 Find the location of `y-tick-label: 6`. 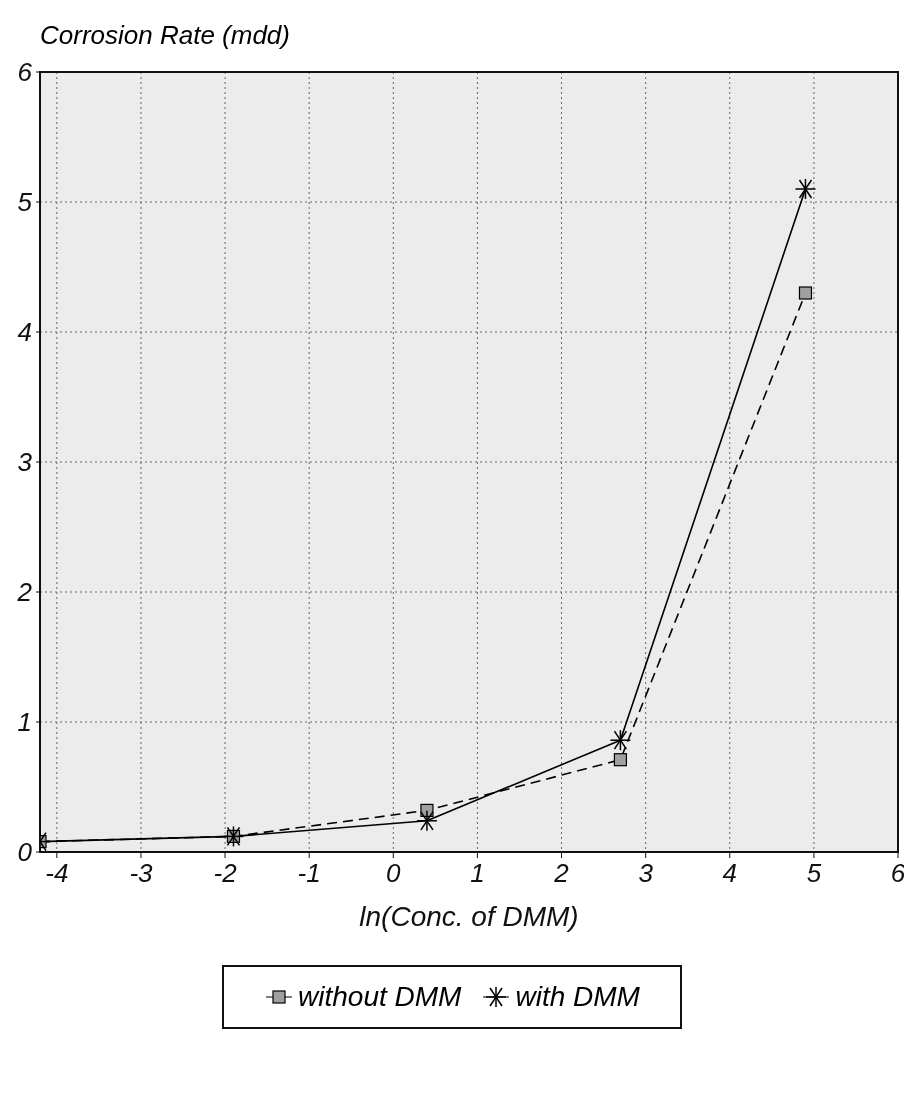

y-tick-label: 6 is located at coordinates (25, 72).